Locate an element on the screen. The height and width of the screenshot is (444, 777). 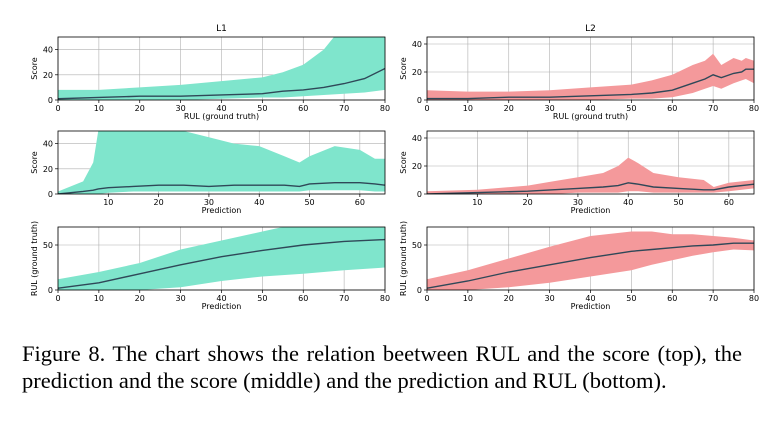
chart-title: L2 is located at coordinates (590, 29).